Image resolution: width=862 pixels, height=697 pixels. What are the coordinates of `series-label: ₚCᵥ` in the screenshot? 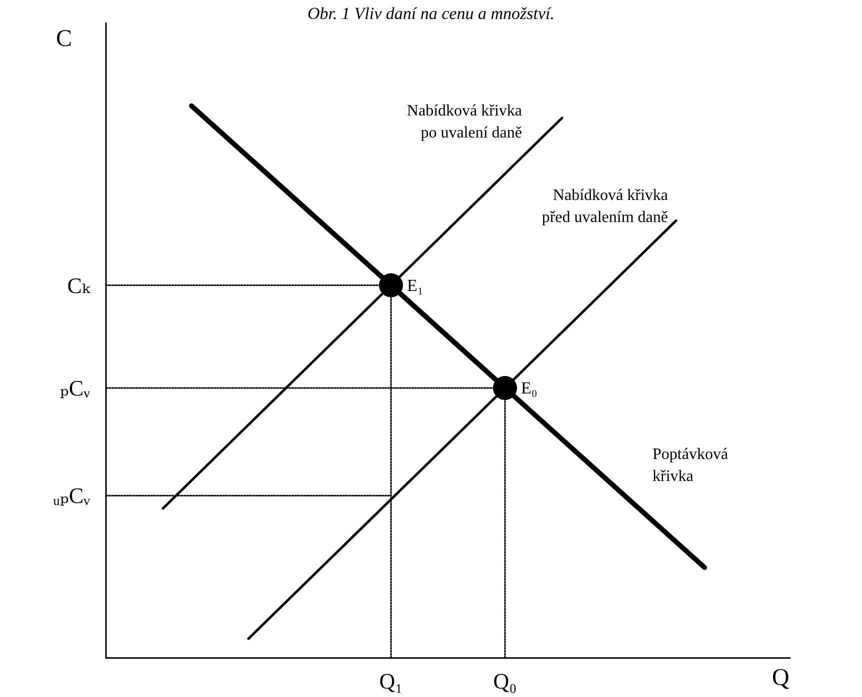 It's located at (75, 387).